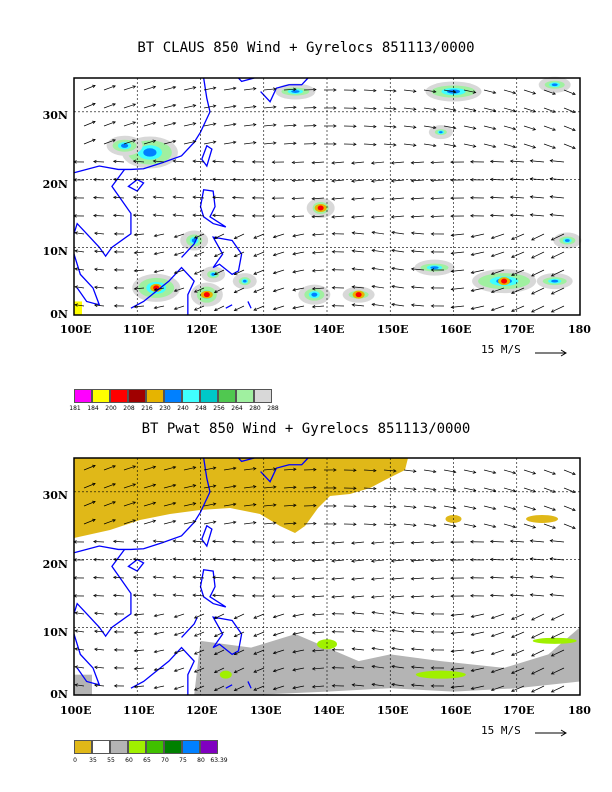 The height and width of the screenshot is (792, 612). What do you see at coordinates (554, 640) in the screenshot?
I see `moisture-patch-green` at bounding box center [554, 640].